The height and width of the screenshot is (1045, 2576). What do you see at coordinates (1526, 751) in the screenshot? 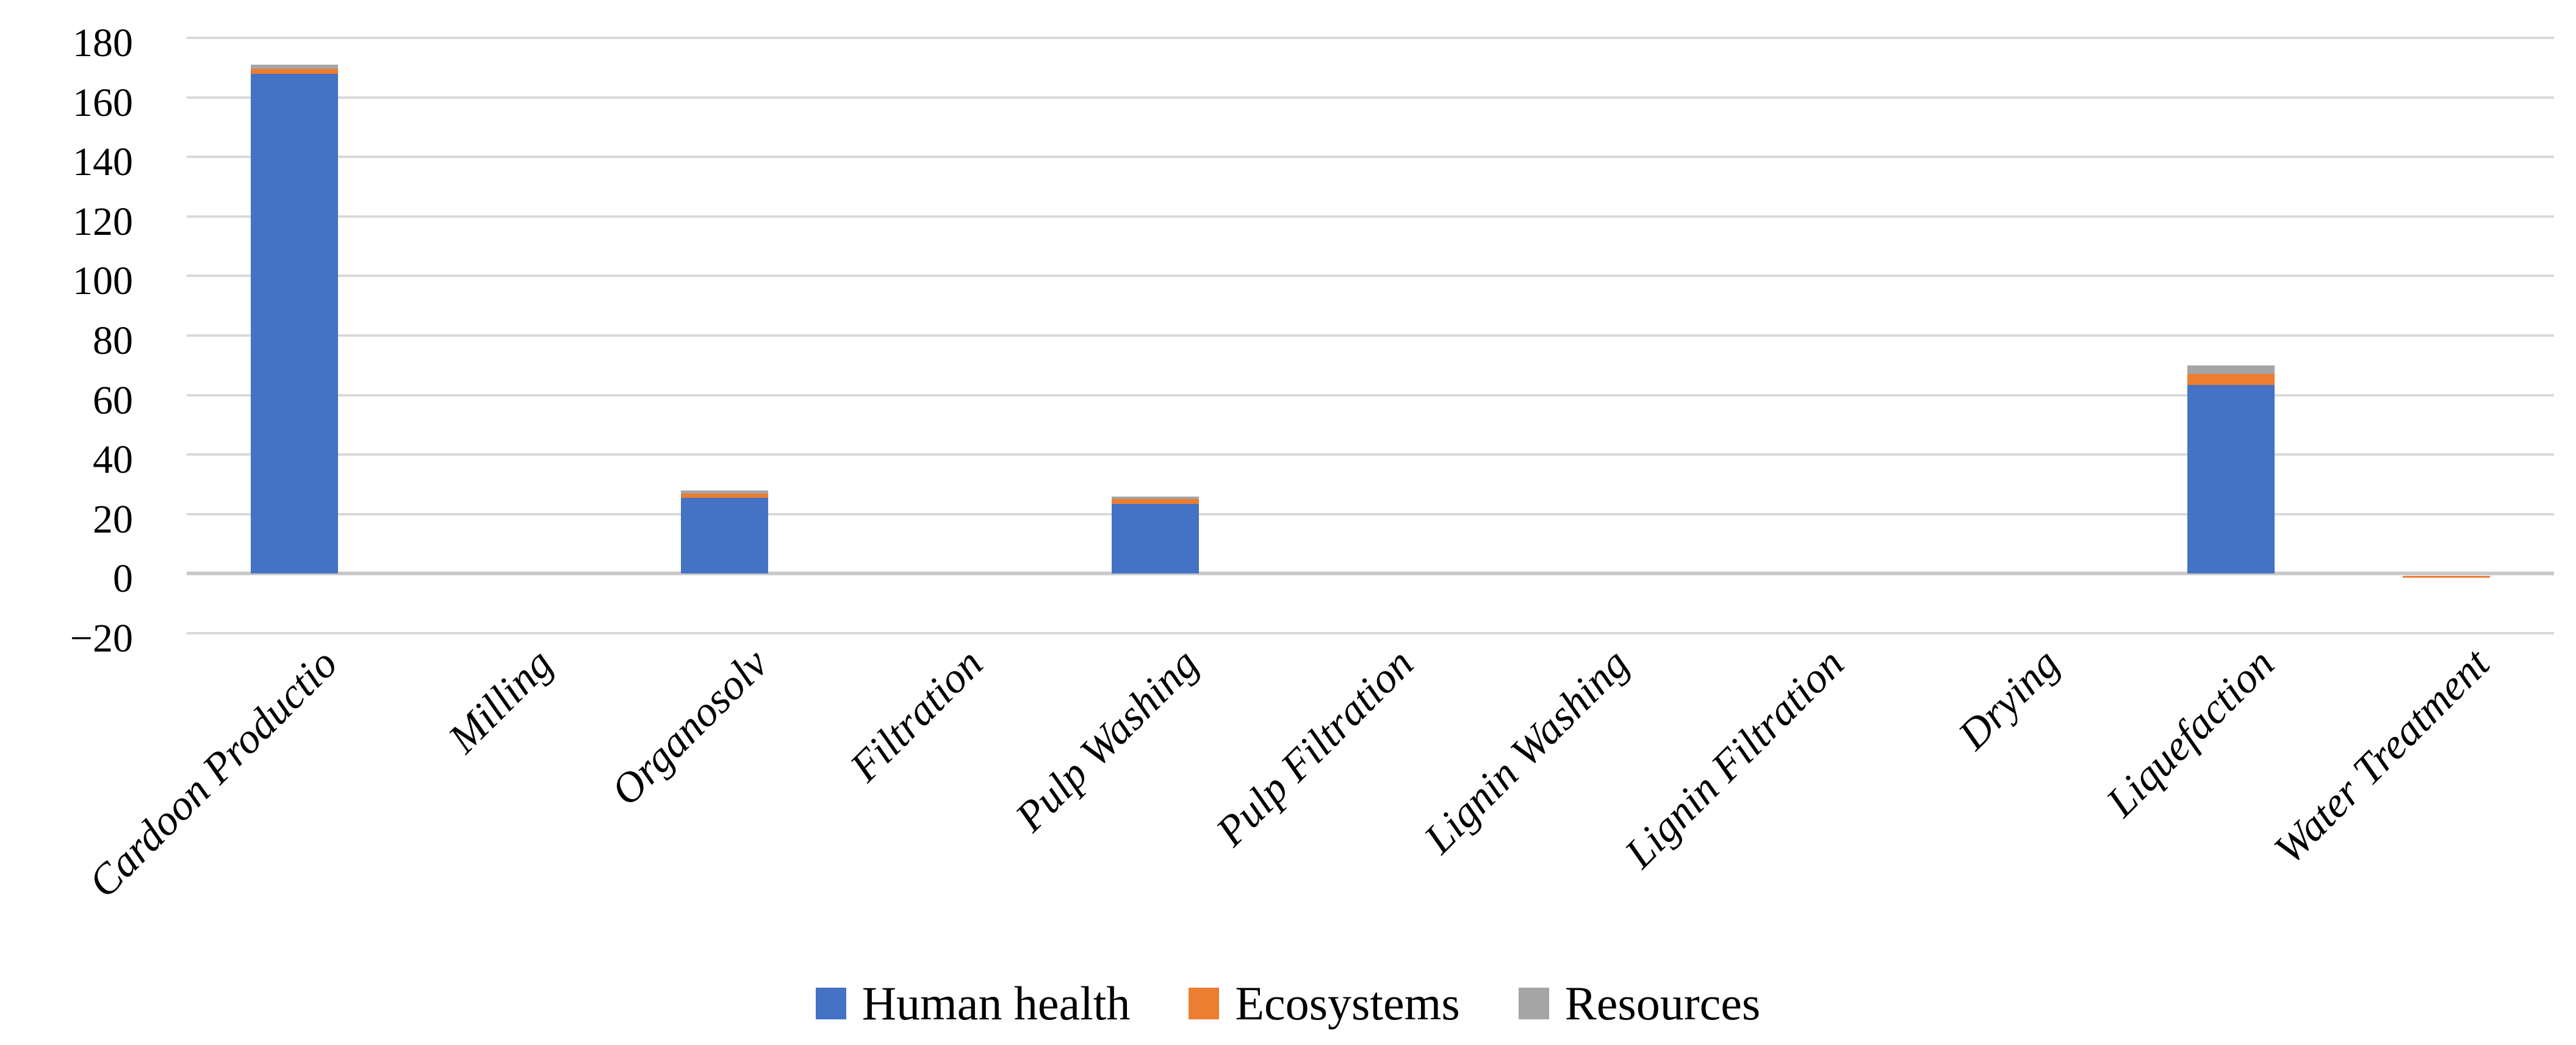
I see `x-axis-category-label: Lignin Washing` at bounding box center [1526, 751].